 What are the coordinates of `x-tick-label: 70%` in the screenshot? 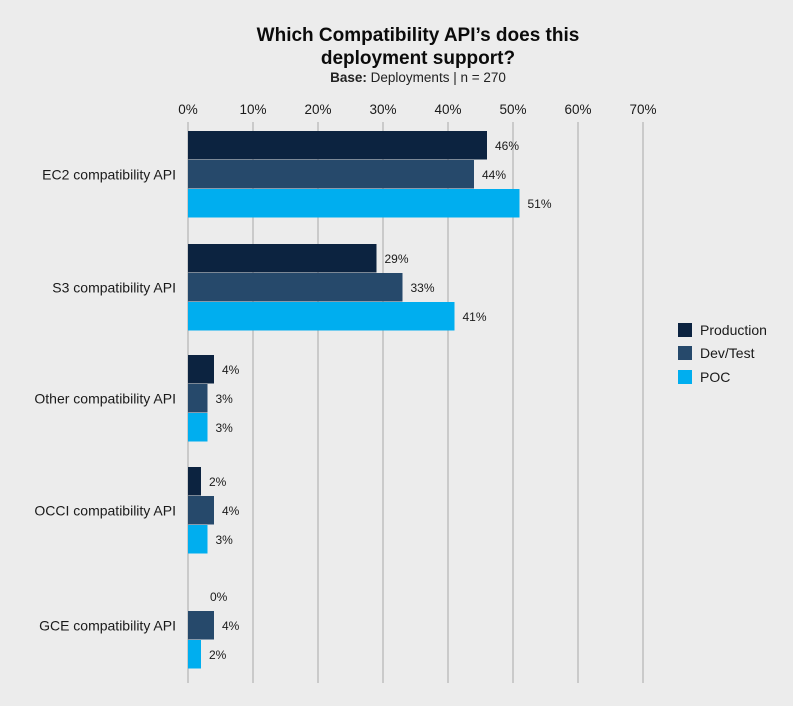 It's located at (642, 109).